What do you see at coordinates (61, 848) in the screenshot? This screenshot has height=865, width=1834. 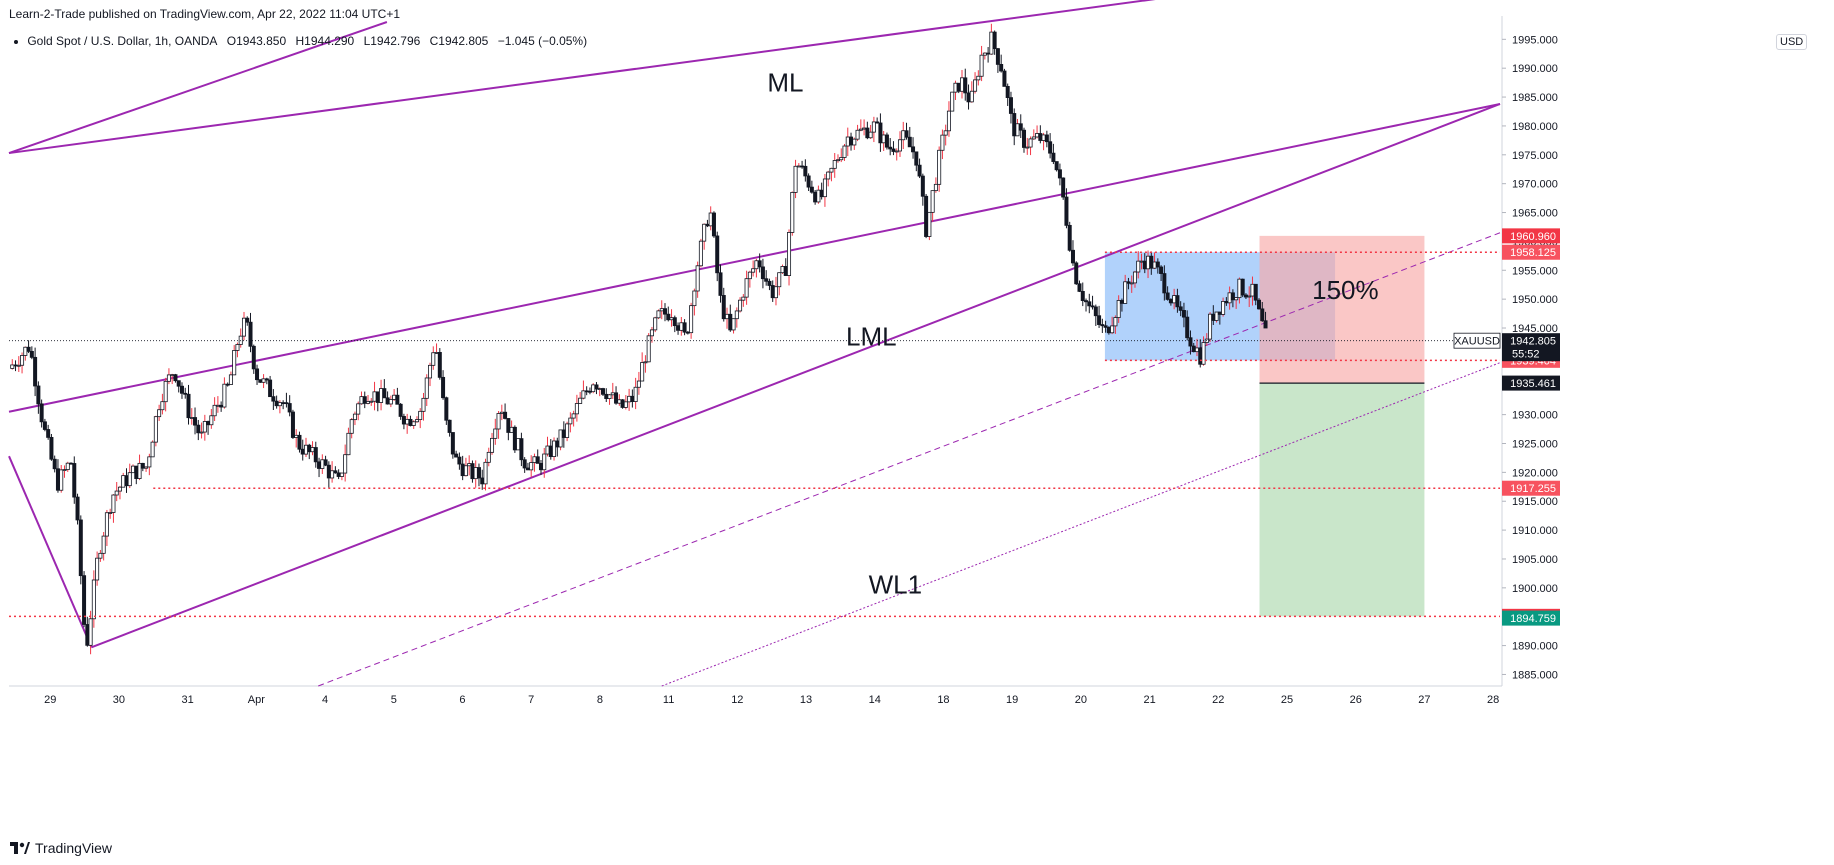 I see `tradingview-logo: TradingView` at bounding box center [61, 848].